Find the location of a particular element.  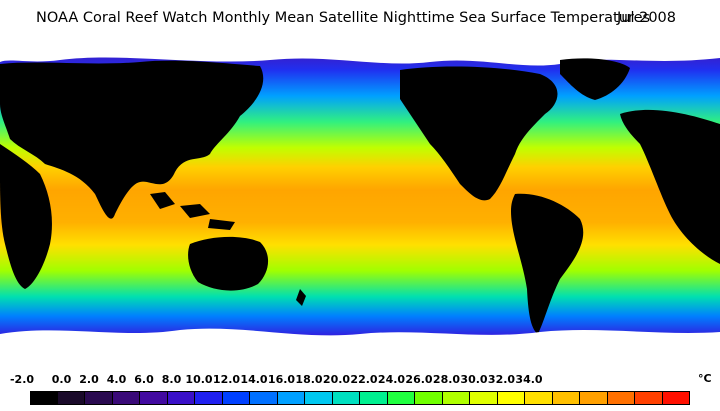

north-america is located at coordinates (479, 133).